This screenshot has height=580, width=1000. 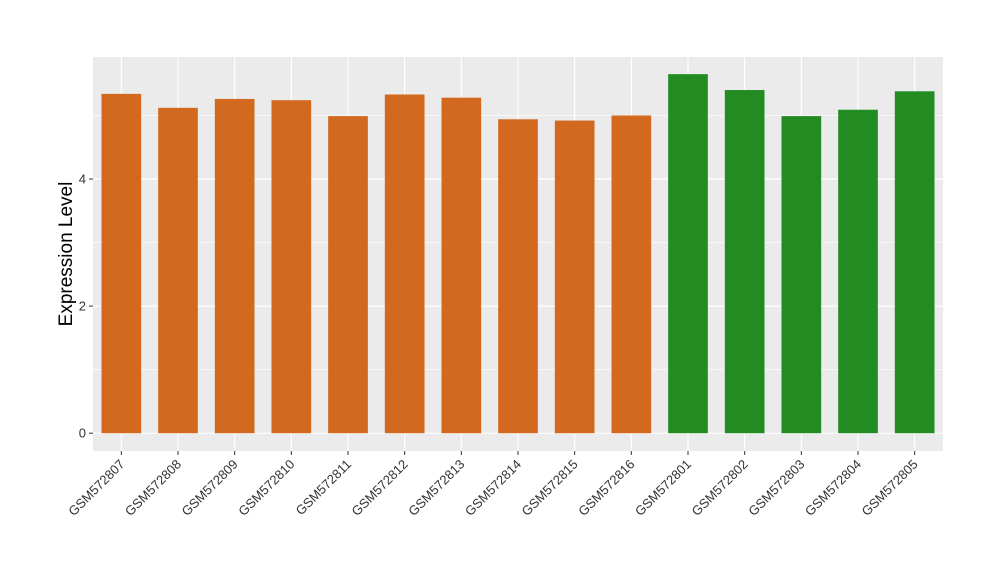 I want to click on x-tick-label: GSM572801, so click(x=663, y=488).